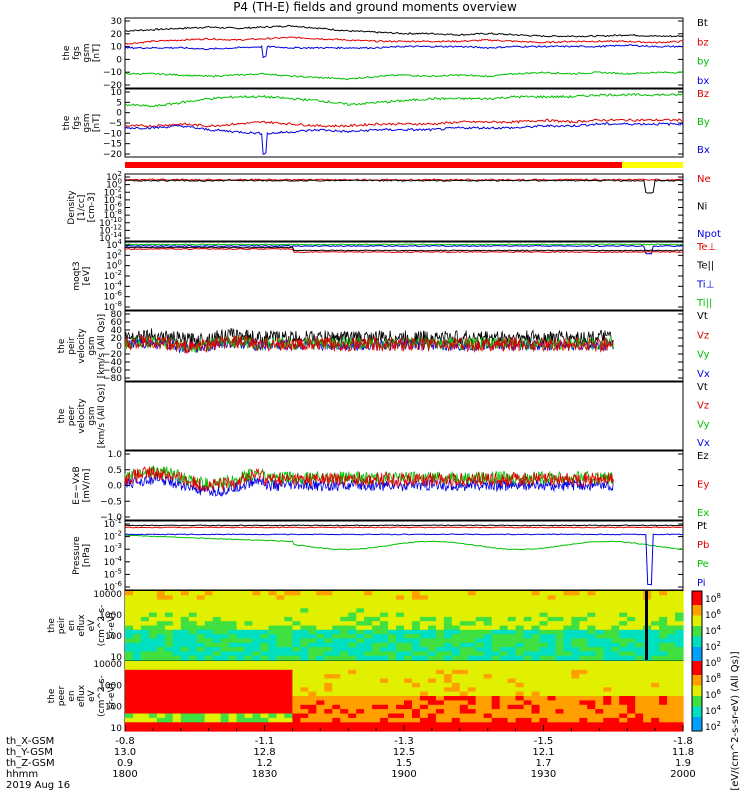  Describe the element at coordinates (704, 179) in the screenshot. I see `legend-label: Ne` at that location.